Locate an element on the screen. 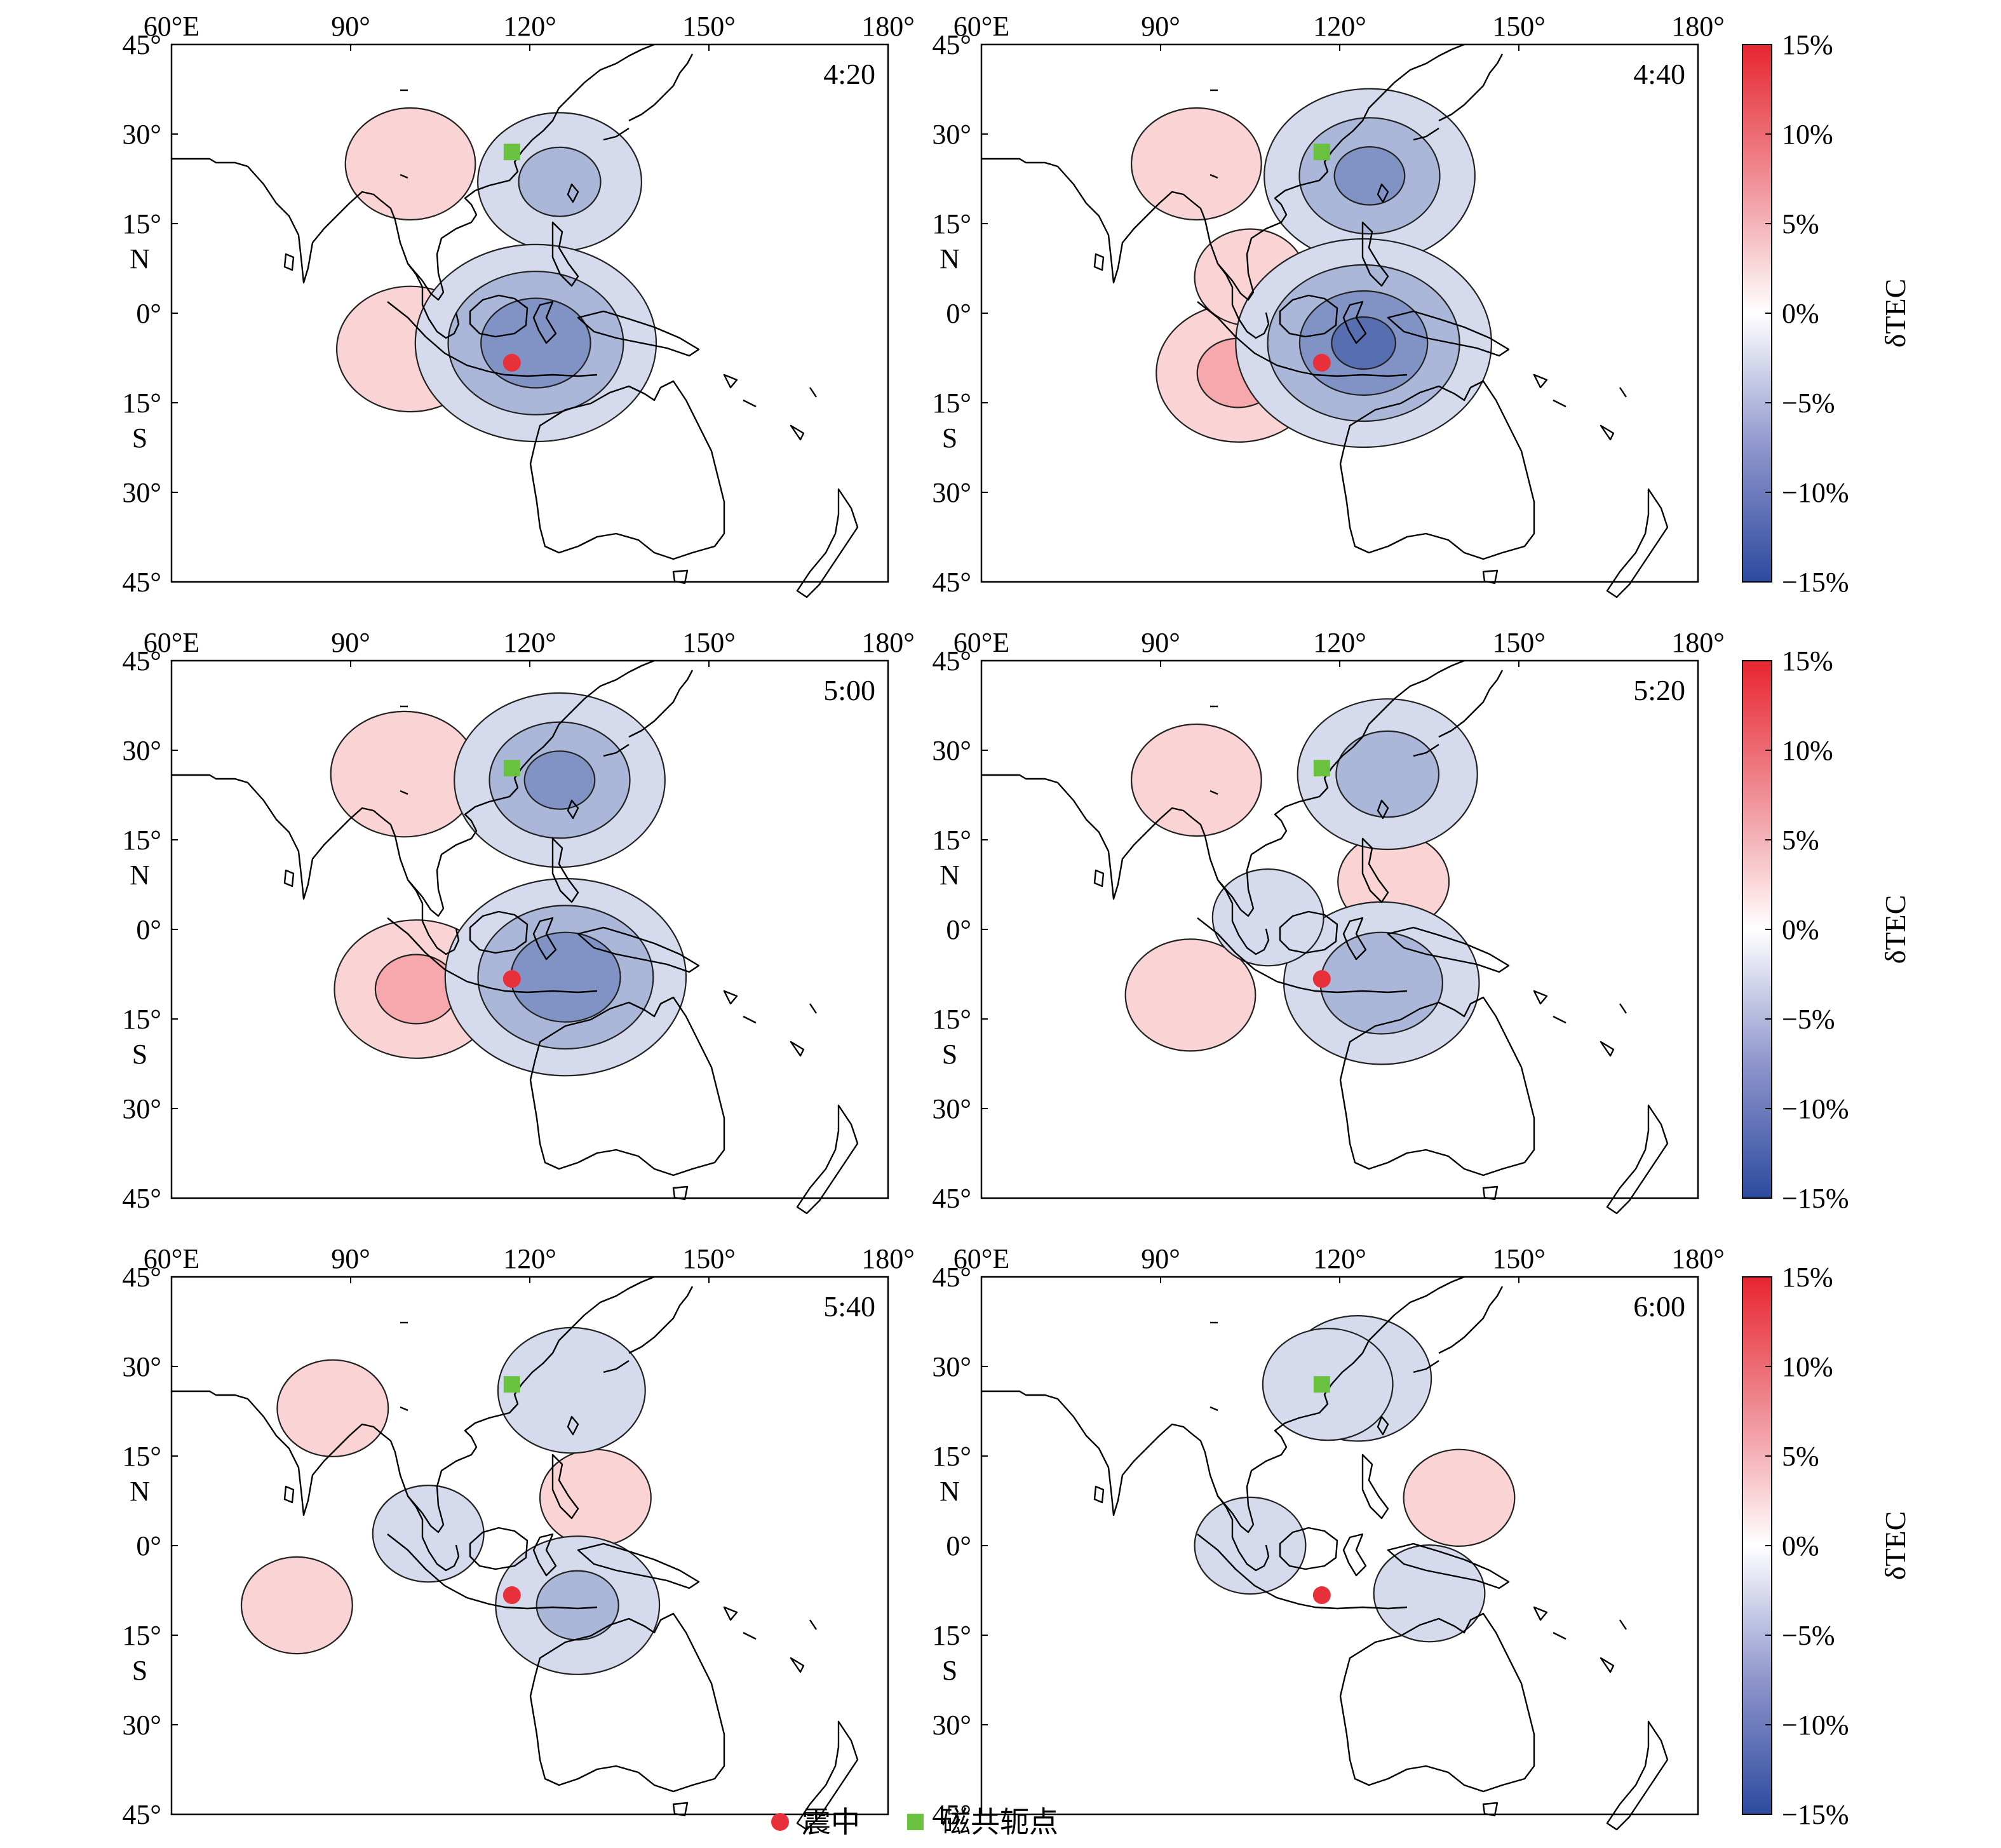 Image resolution: width=2001 pixels, height=1848 pixels. time-label: 6:00 is located at coordinates (1659, 1306).